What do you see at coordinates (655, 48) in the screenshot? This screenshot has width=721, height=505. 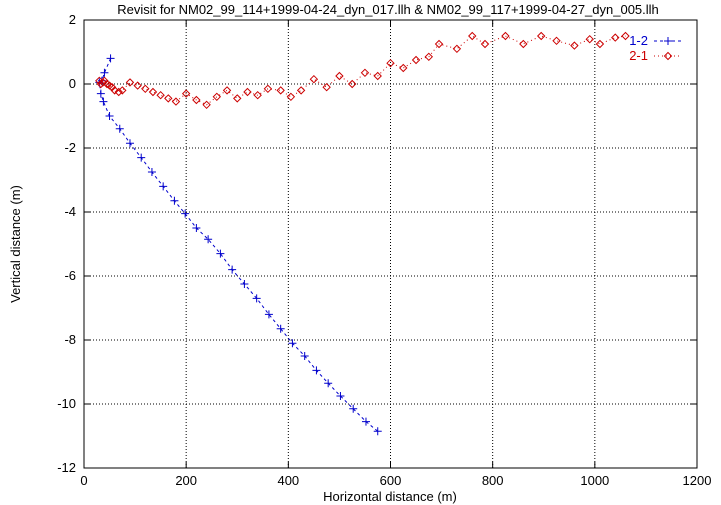 I see `legend: 1-22-1` at bounding box center [655, 48].